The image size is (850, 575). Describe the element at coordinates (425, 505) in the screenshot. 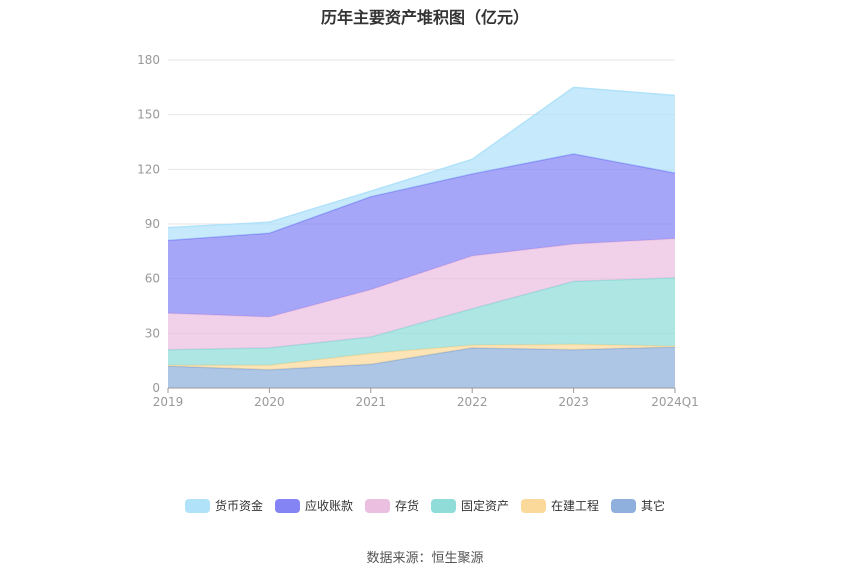

I see `legend: 货币资金 应收账款 存货 固定资产 在建工程 其它` at that location.